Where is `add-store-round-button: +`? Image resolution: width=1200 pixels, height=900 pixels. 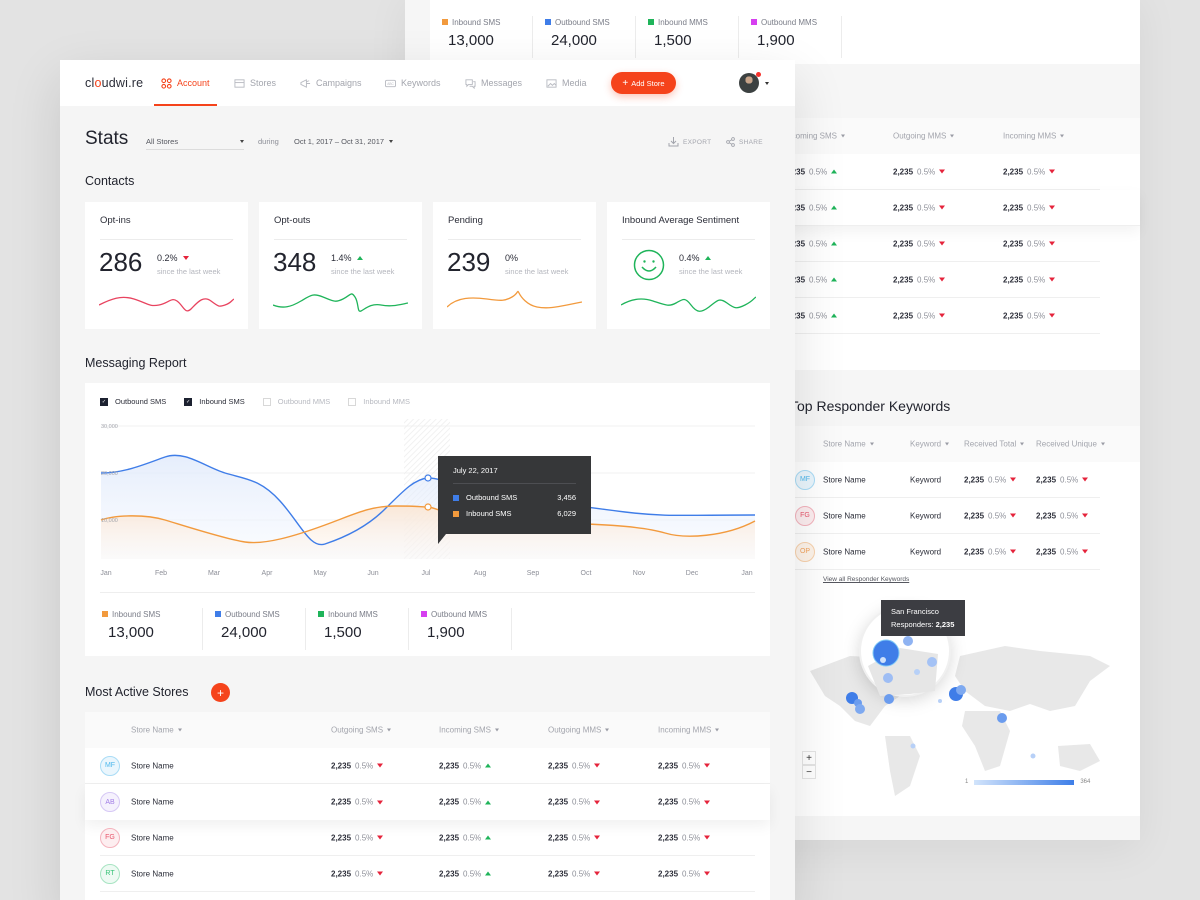 add-store-round-button: + is located at coordinates (220, 692).